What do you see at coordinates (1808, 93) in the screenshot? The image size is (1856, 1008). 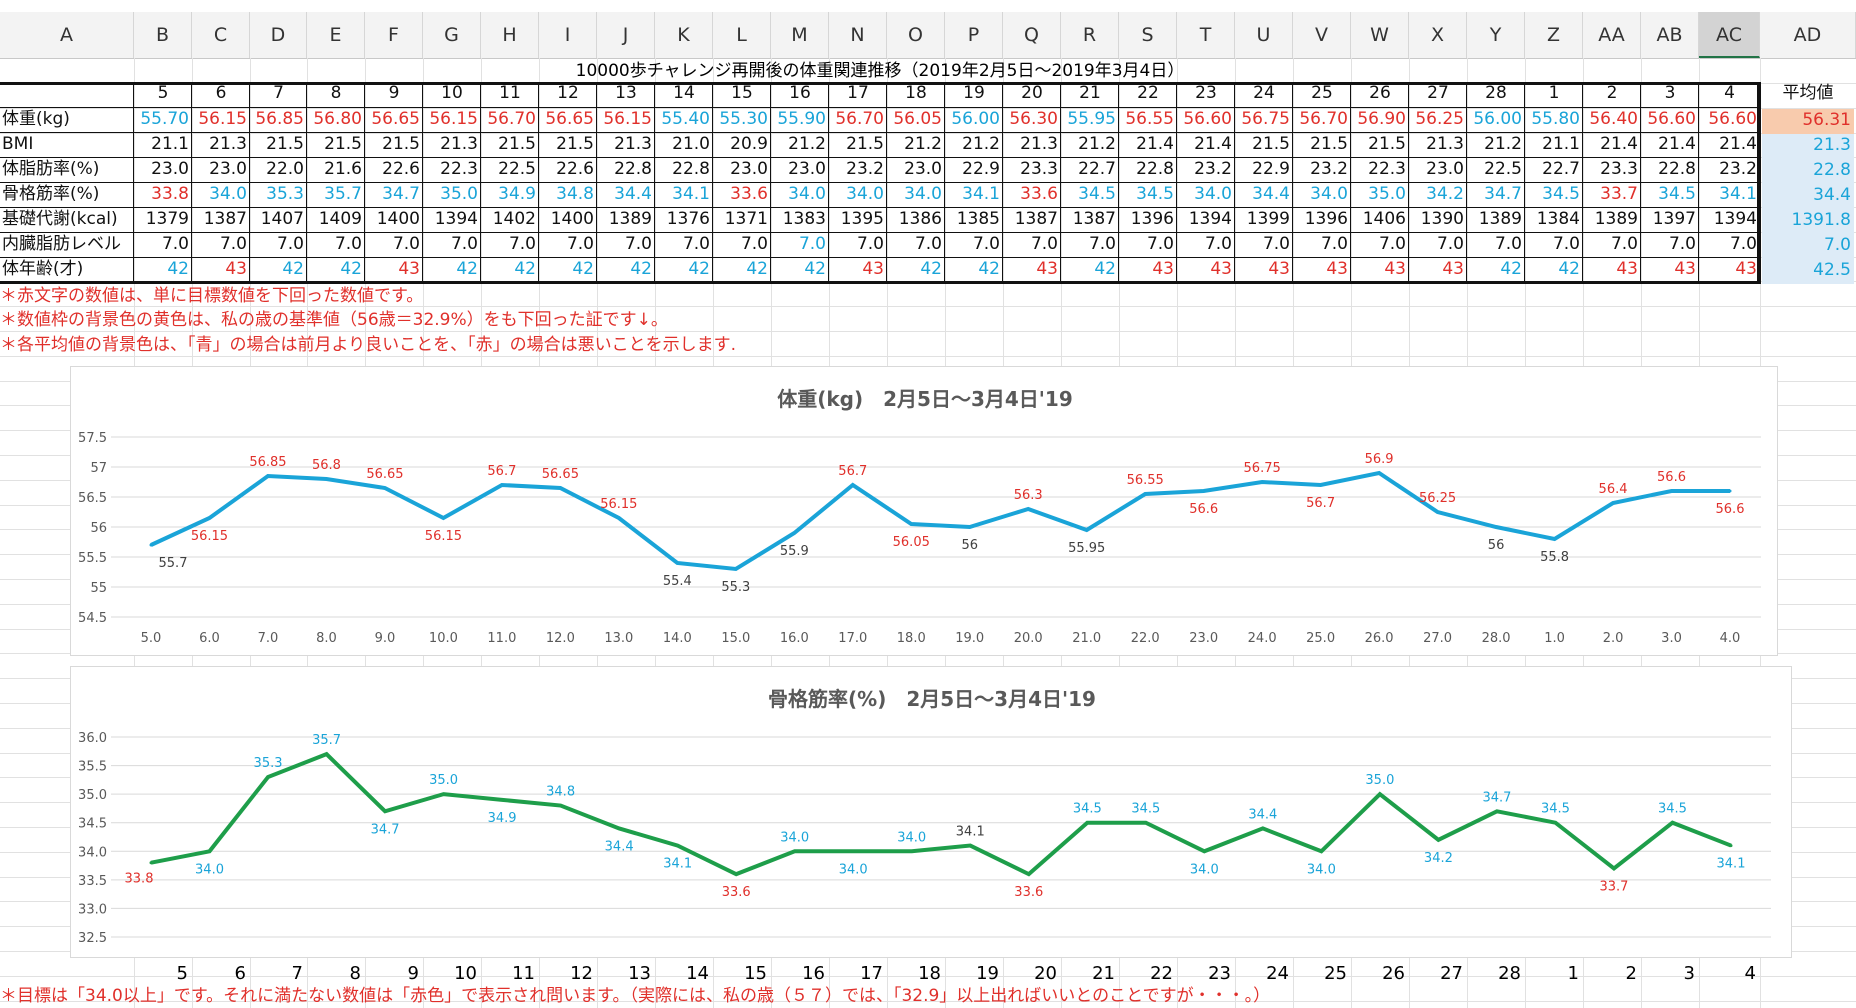 I see `avg-header-cell: 平均値` at bounding box center [1808, 93].